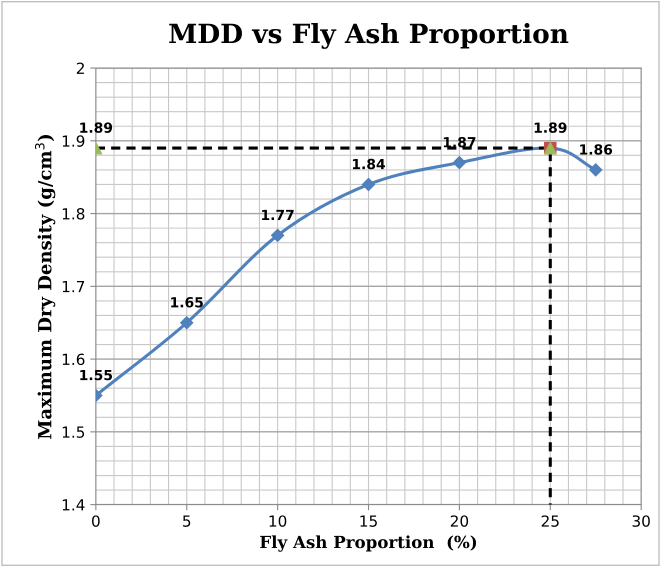 Image resolution: width=661 pixels, height=567 pixels. Describe the element at coordinates (80, 68) in the screenshot. I see `y-tick-label: 2` at that location.